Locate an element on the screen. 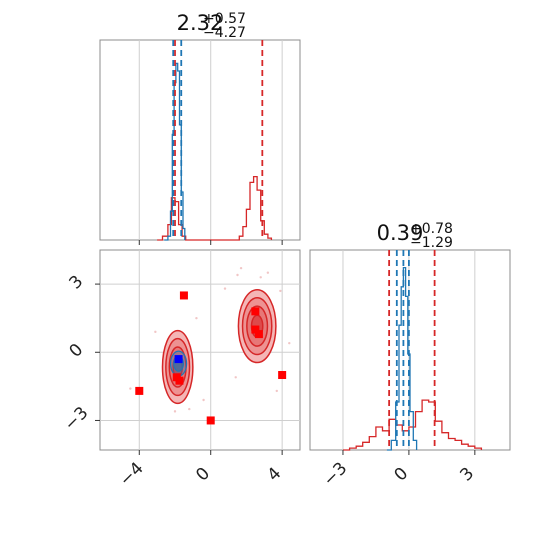  grid is located at coordinates (210, 140).